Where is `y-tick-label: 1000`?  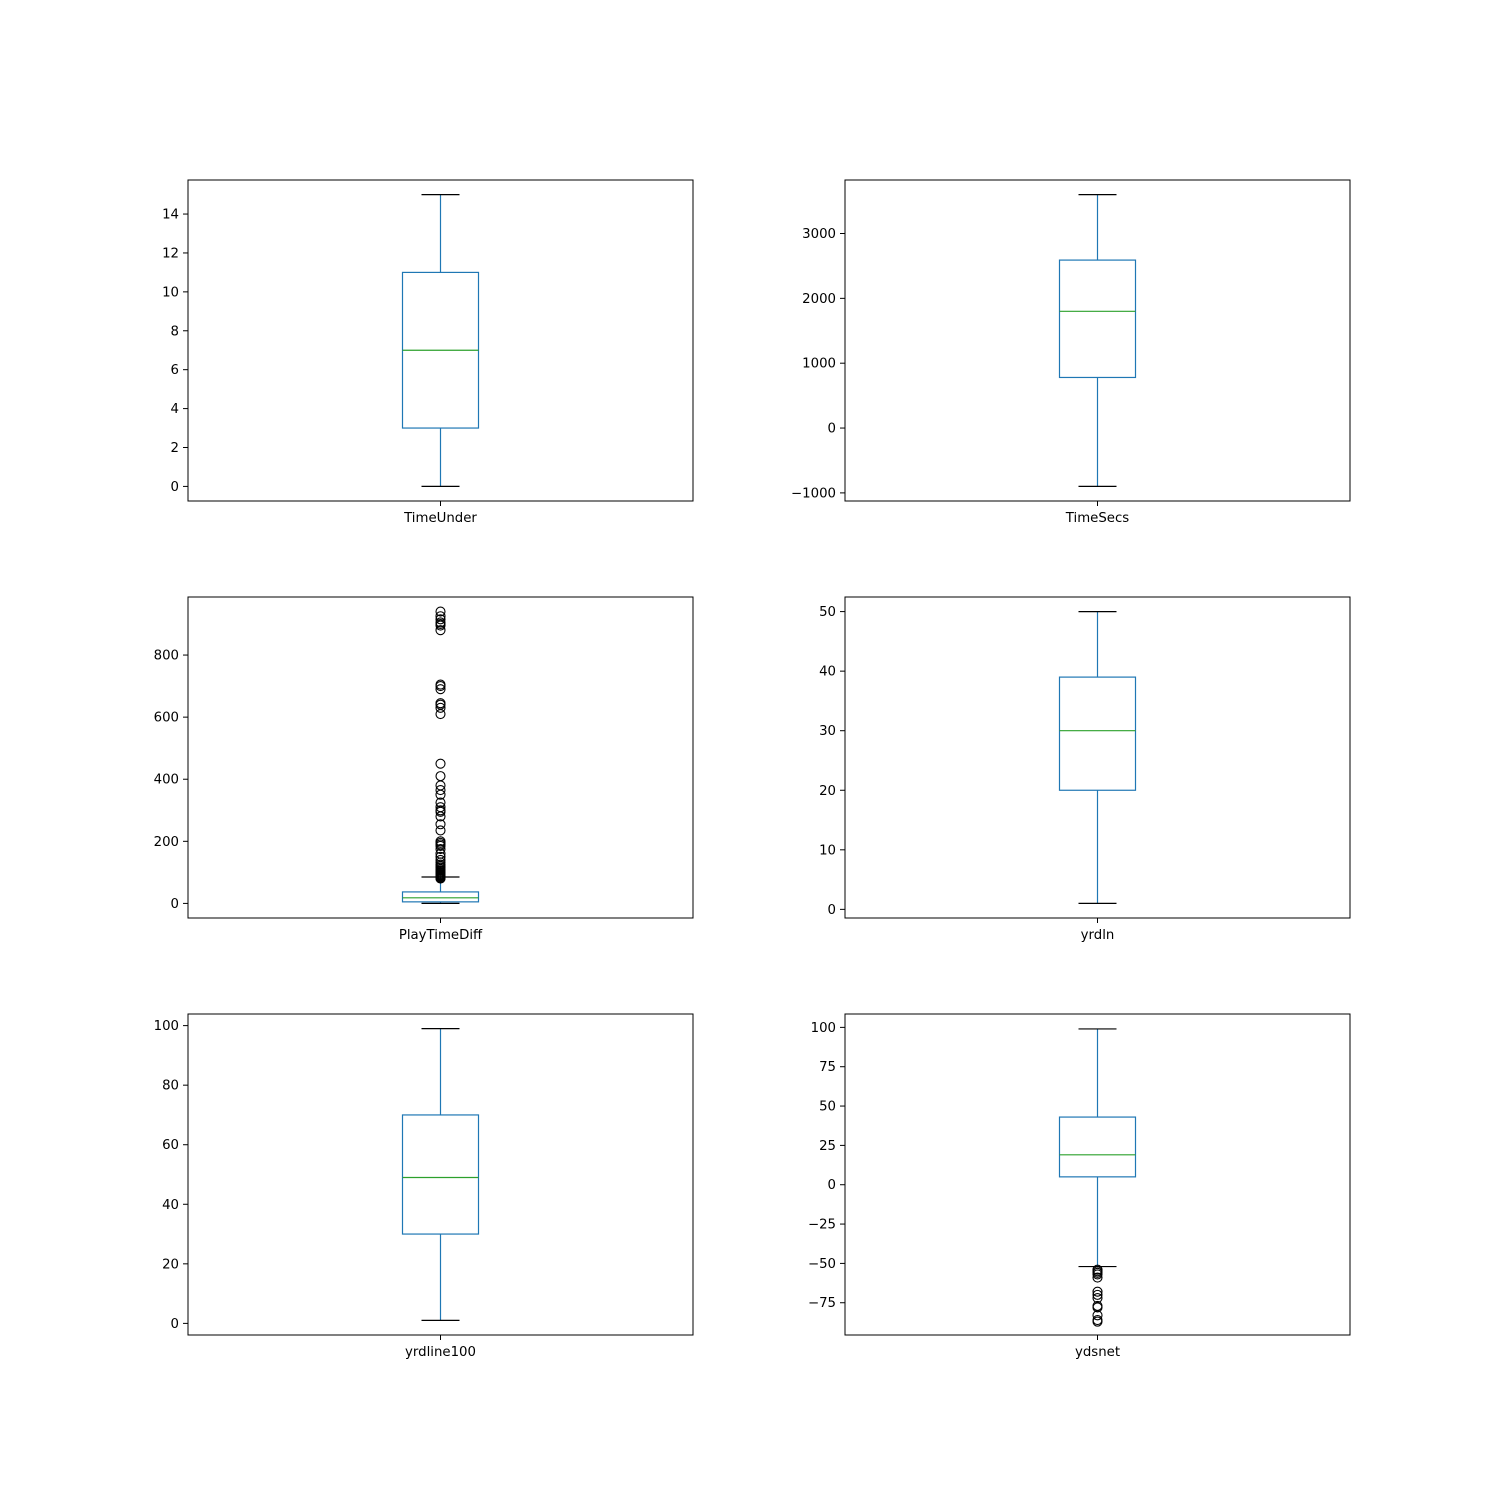
y-tick-label: 1000 is located at coordinates (819, 364).